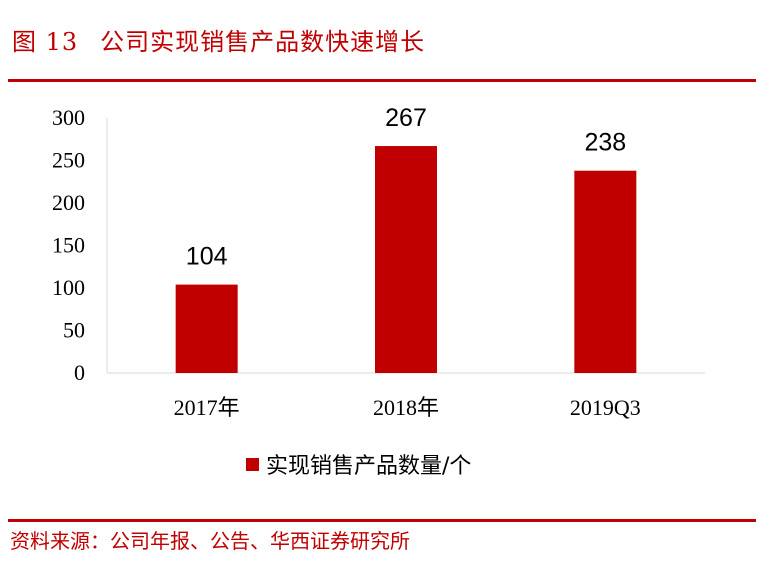 This screenshot has height=570, width=784. I want to click on x-tick-label-2: 2019Q3, so click(605, 407).